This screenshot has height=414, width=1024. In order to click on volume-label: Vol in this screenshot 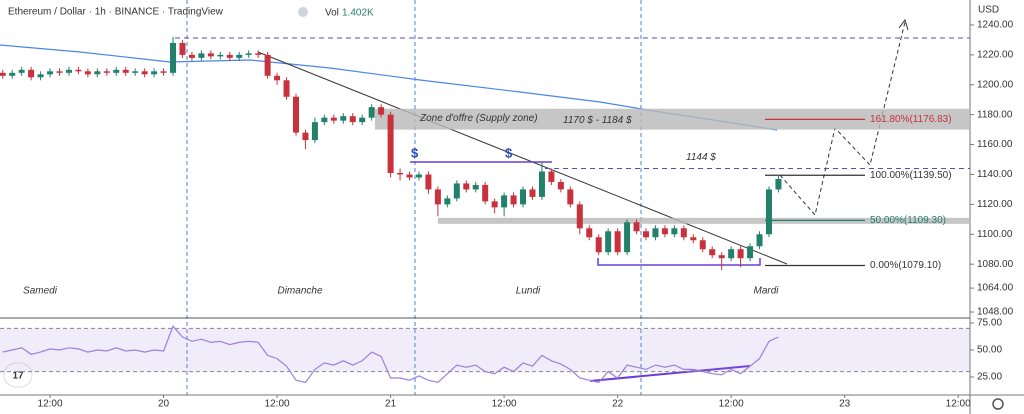, I will do `click(332, 13)`.